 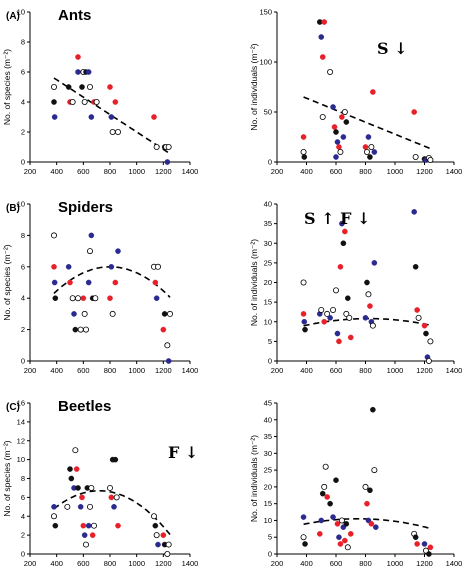 I want to click on y-tick-label: 6, so click(x=23, y=72).